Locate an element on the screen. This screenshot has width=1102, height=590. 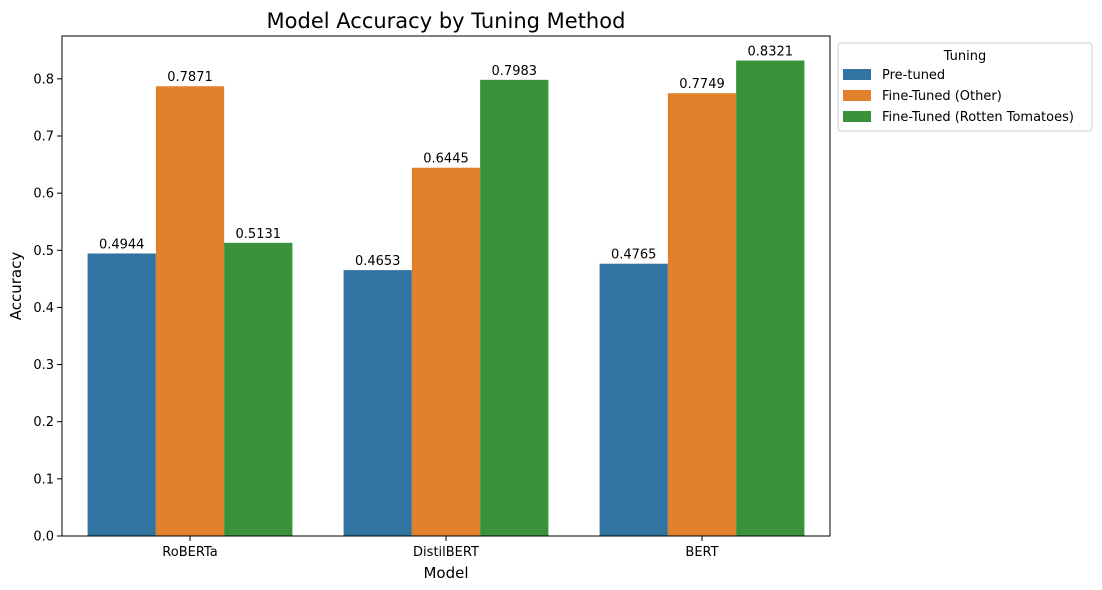
x-axis-title: Model is located at coordinates (445, 573).